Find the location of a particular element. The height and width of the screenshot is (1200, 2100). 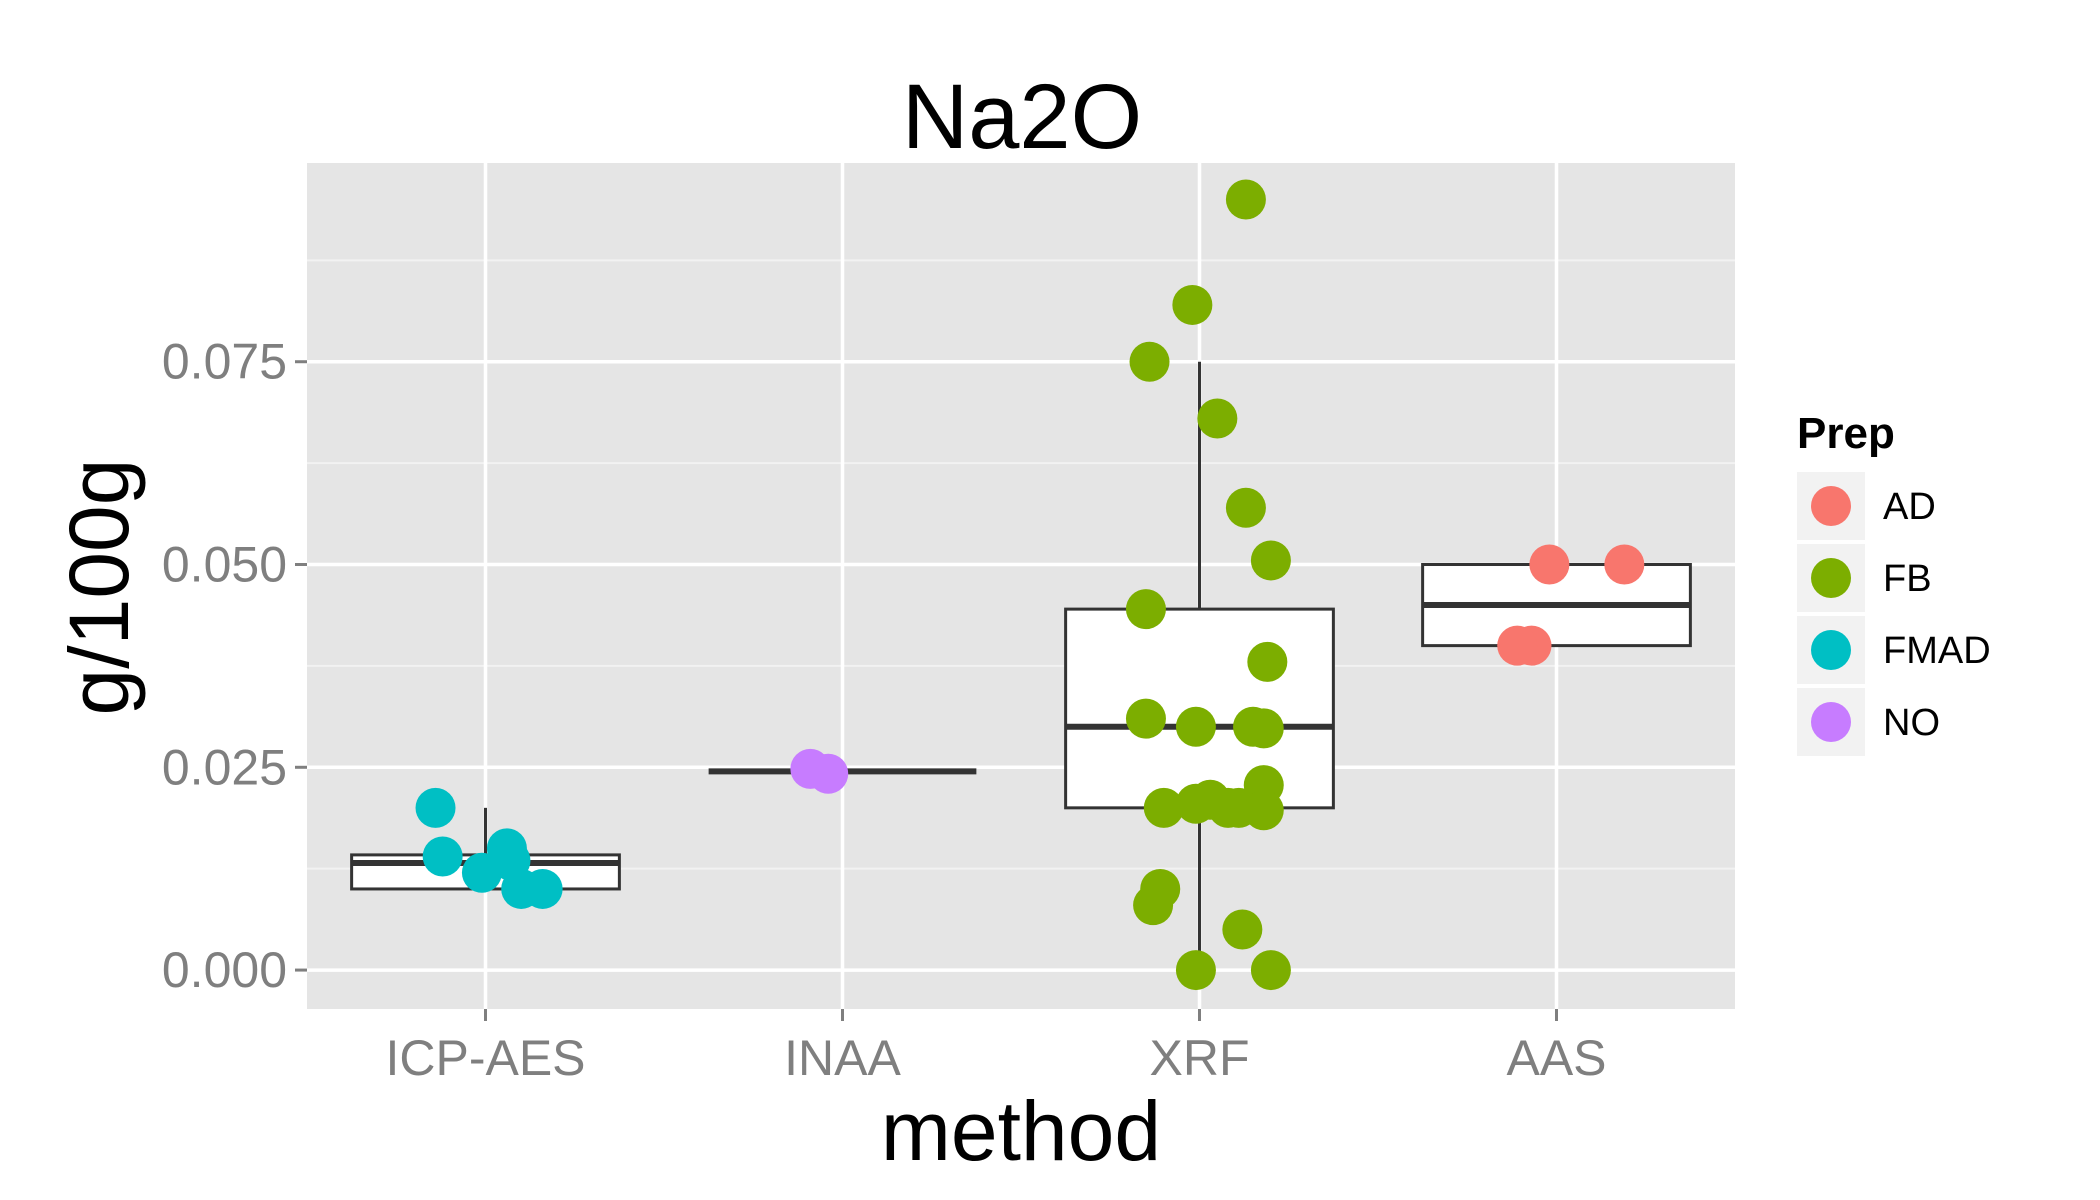

legend-label: AD is located at coordinates (1909, 507).